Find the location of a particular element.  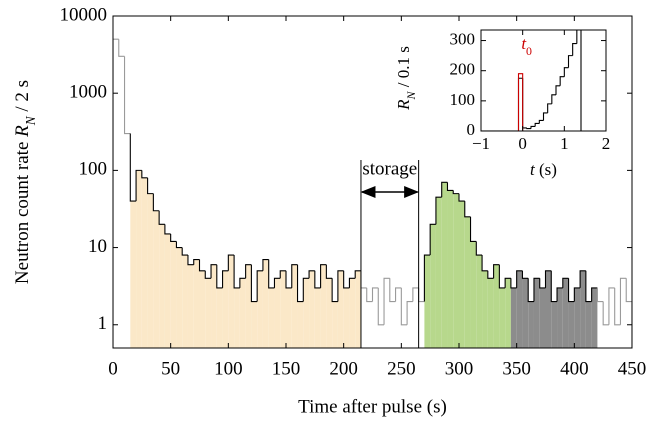

x-tick-label: 100 is located at coordinates (228, 368).